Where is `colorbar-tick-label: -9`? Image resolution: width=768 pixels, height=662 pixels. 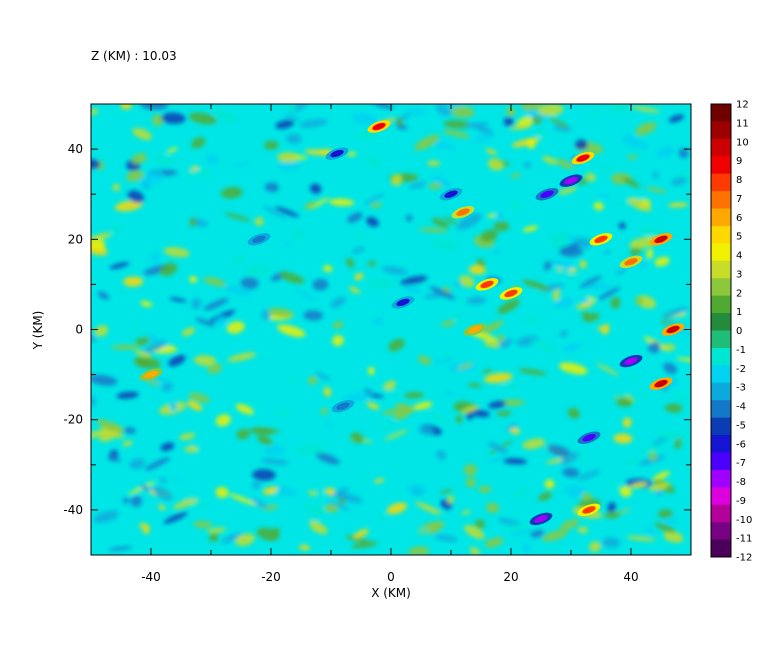 colorbar-tick-label: -9 is located at coordinates (741, 501).